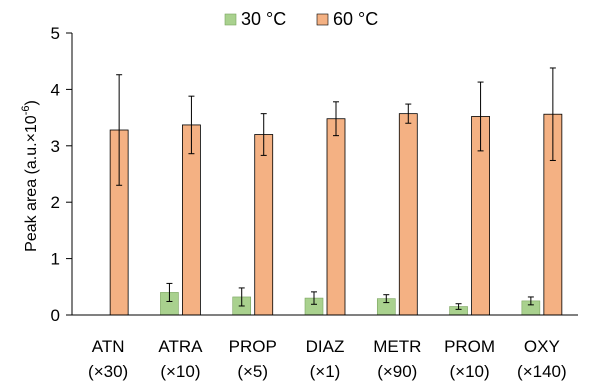 The height and width of the screenshot is (385, 590). Describe the element at coordinates (55, 259) in the screenshot. I see `y-tick-label: 1` at that location.